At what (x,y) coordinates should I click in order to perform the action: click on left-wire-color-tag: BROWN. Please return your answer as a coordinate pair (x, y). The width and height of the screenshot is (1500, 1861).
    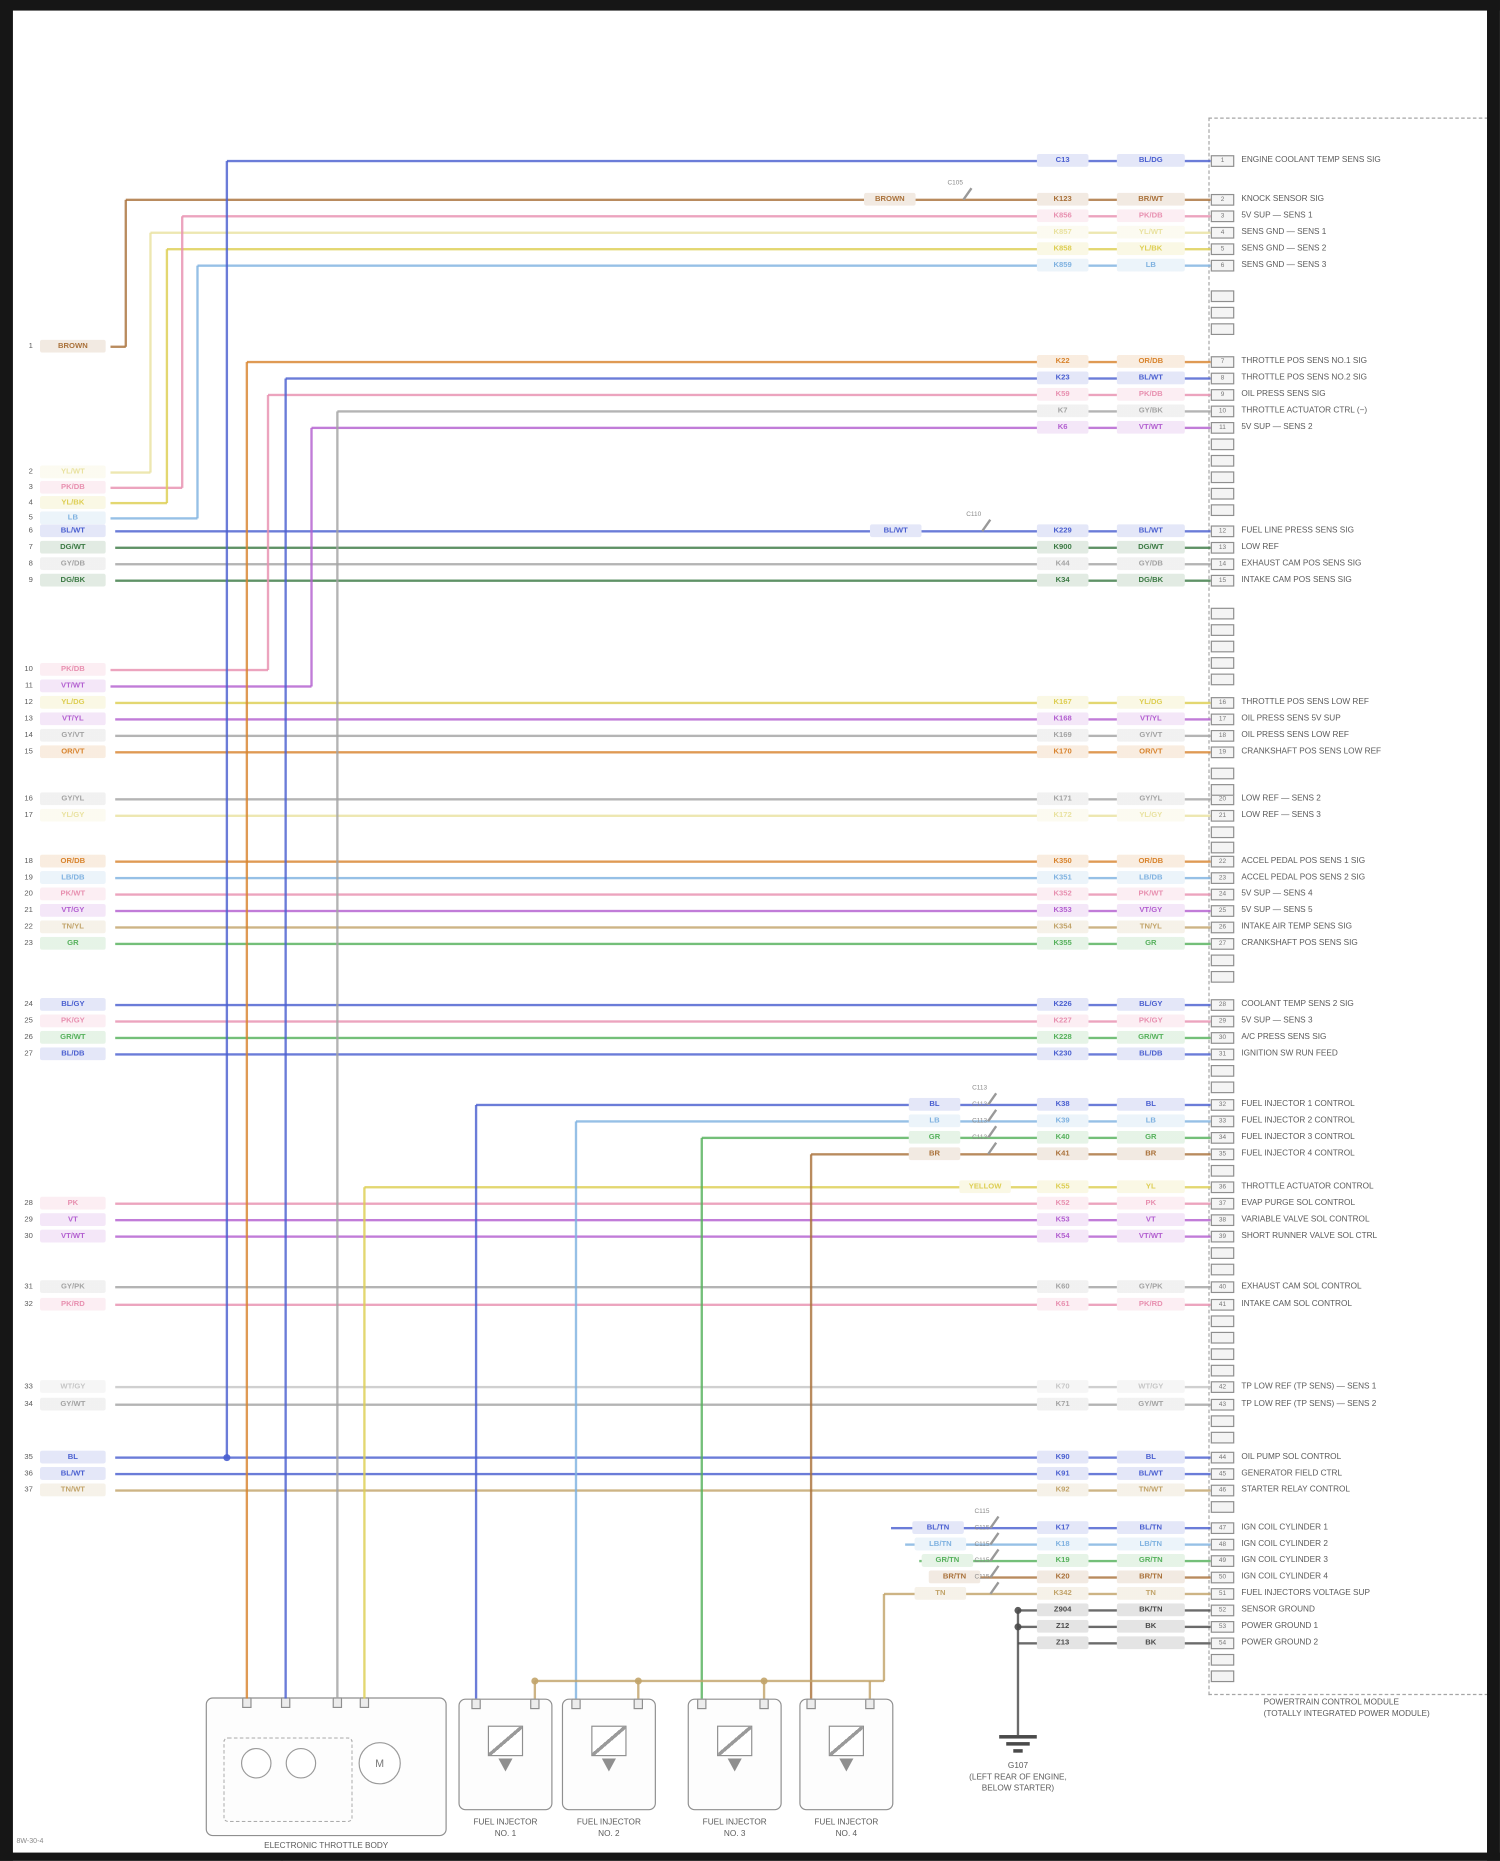
    Looking at the image, I should click on (72, 346).